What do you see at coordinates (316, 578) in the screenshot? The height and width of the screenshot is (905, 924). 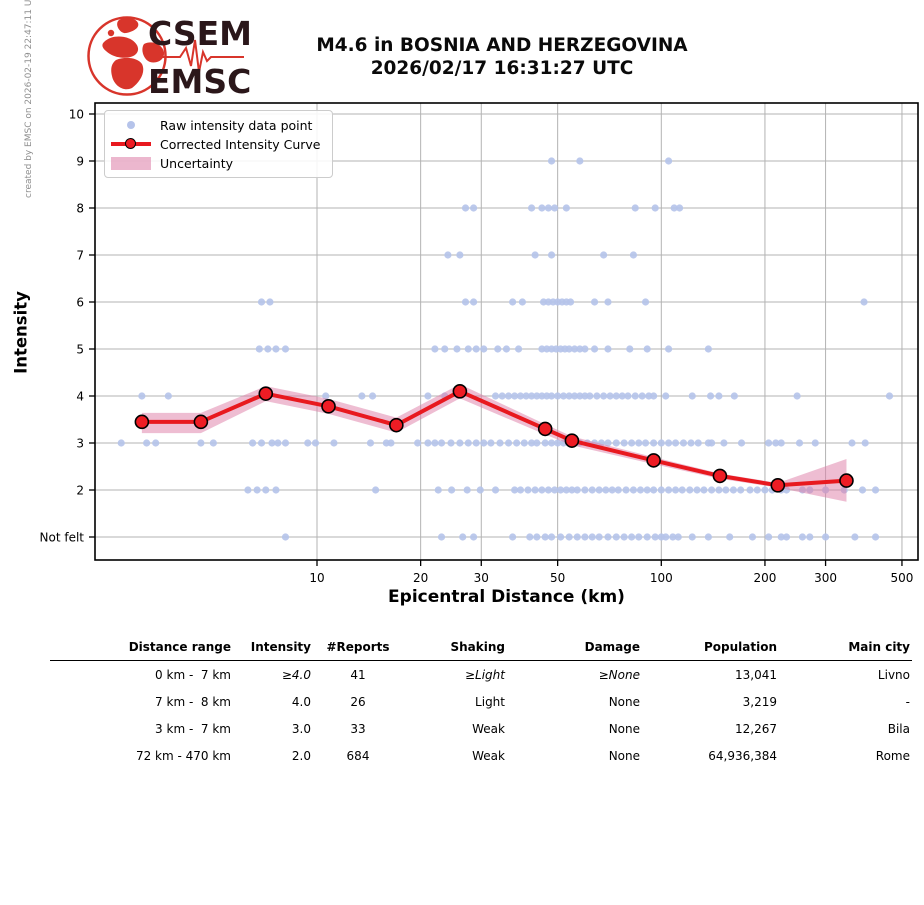 I see `x-tick-label: 10` at bounding box center [316, 578].